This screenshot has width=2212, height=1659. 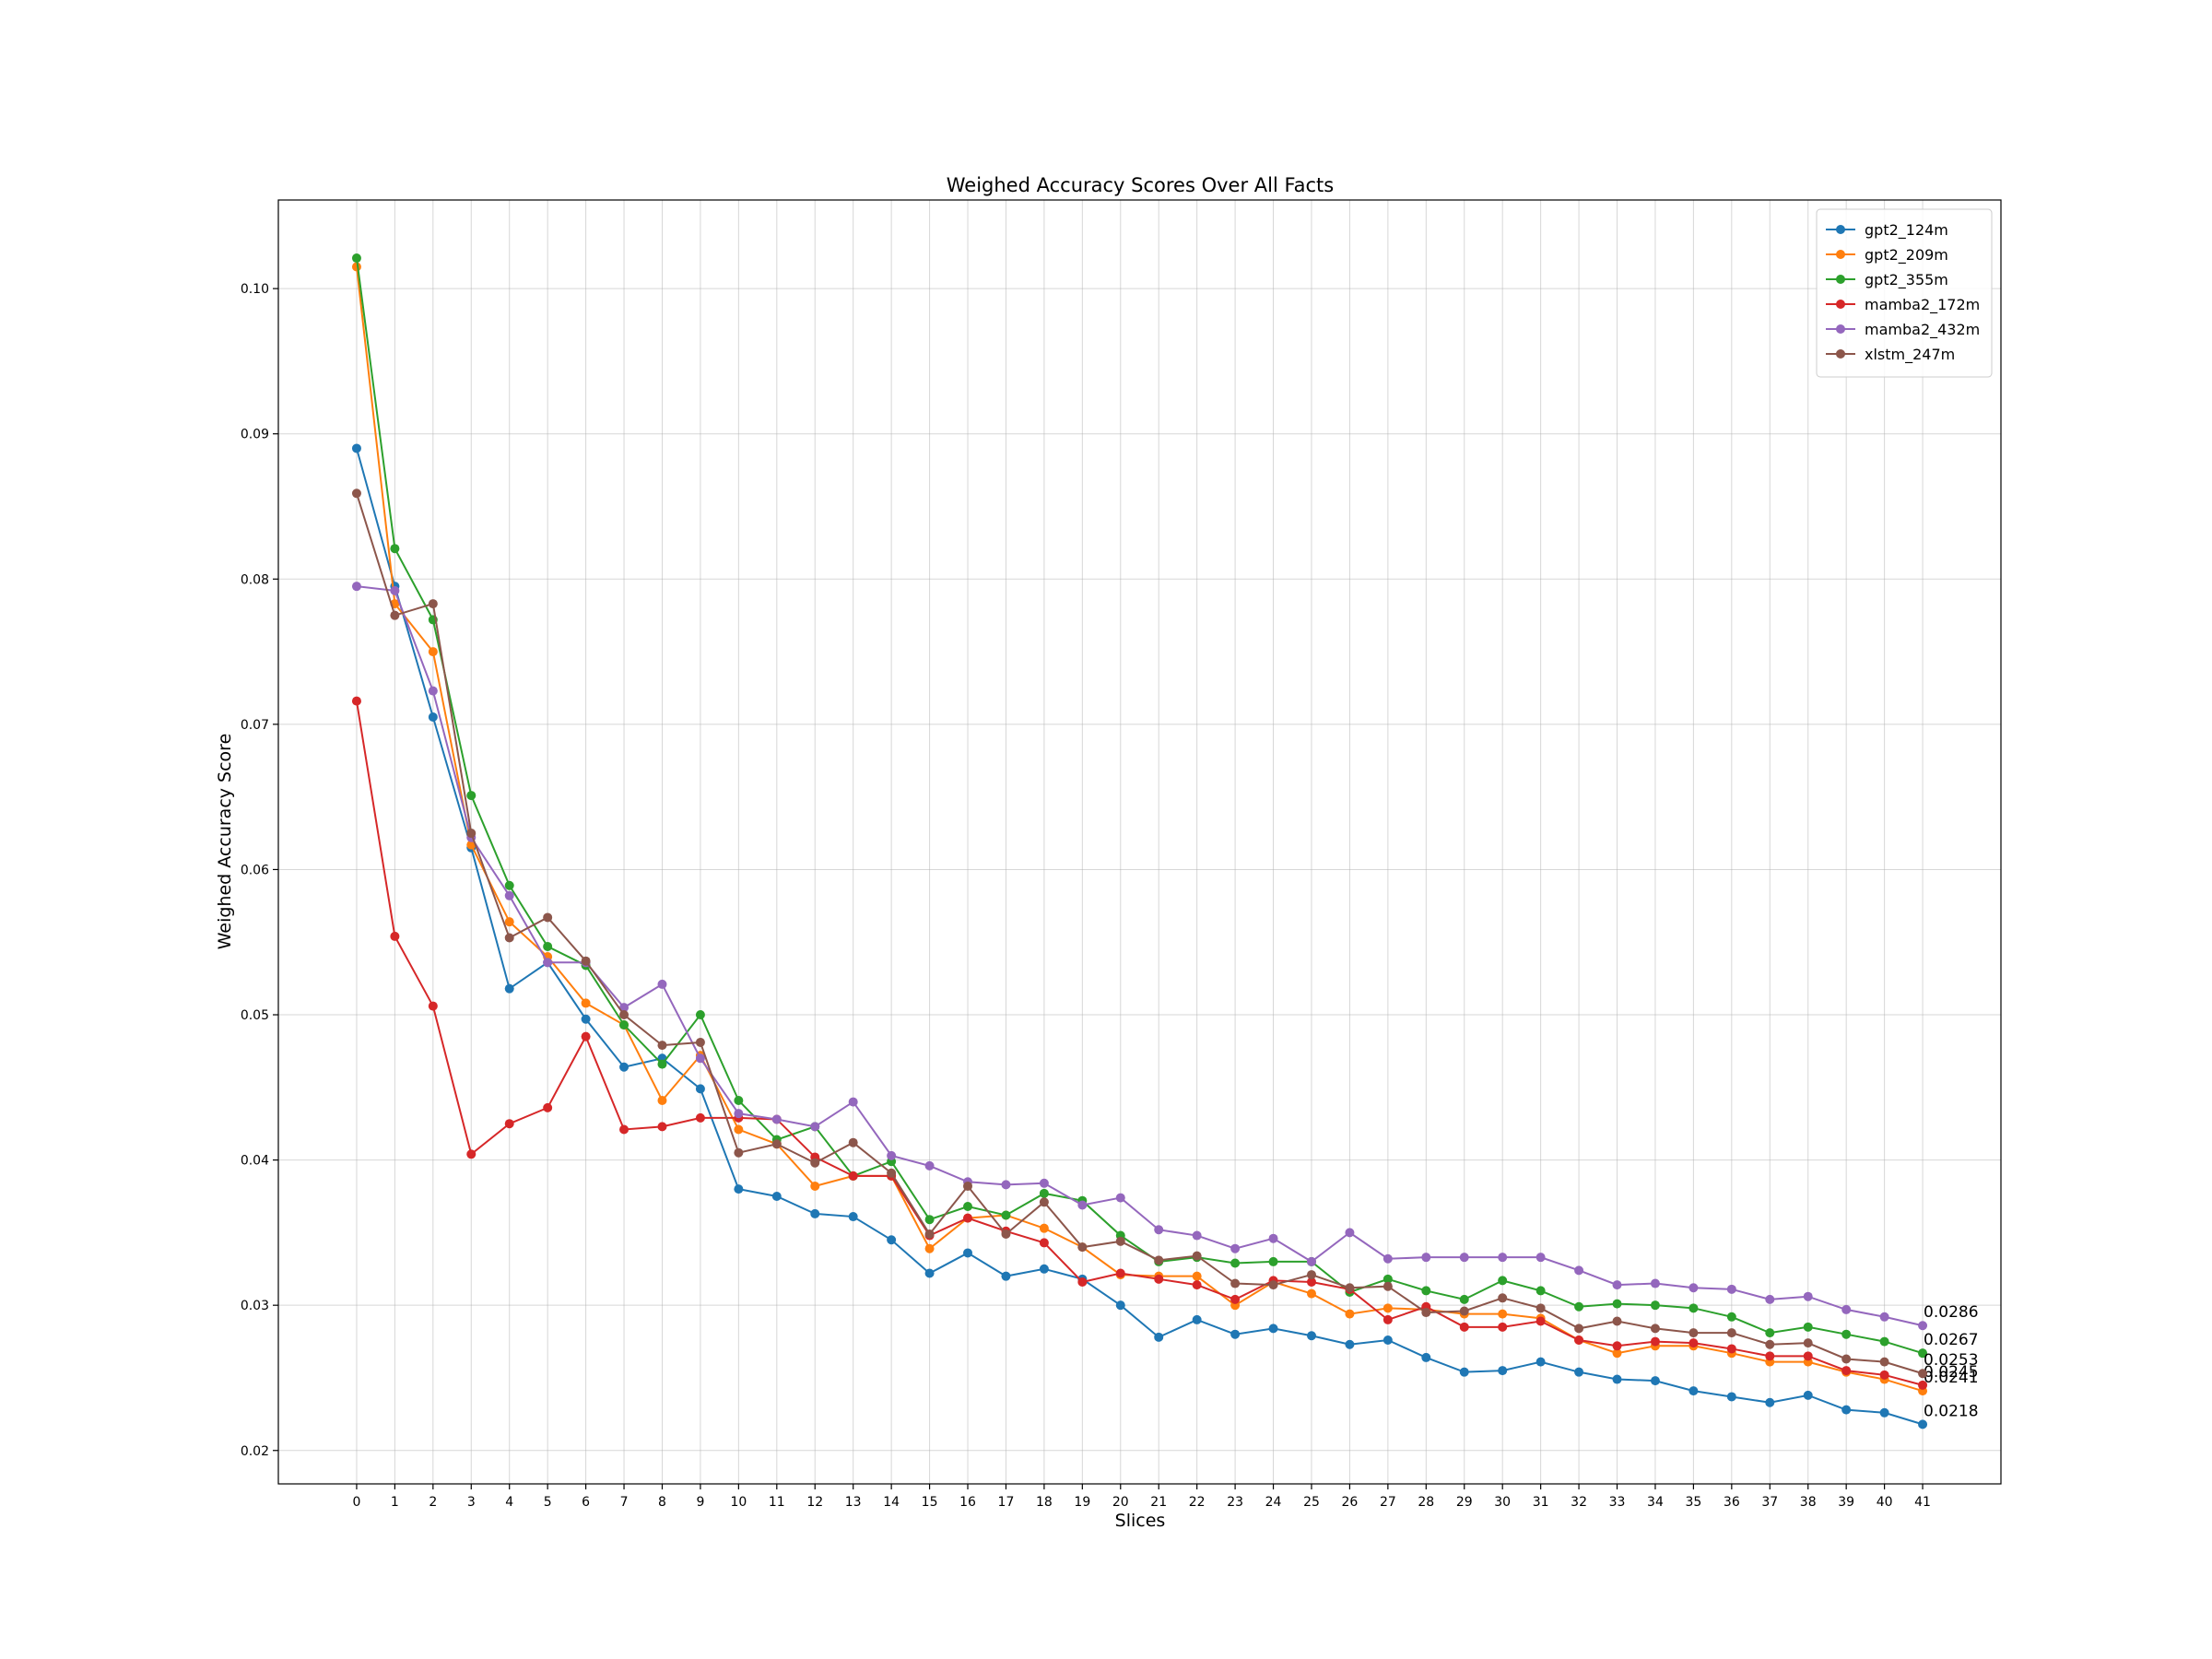 I want to click on end-value-label: 0.0267, so click(x=1951, y=1340).